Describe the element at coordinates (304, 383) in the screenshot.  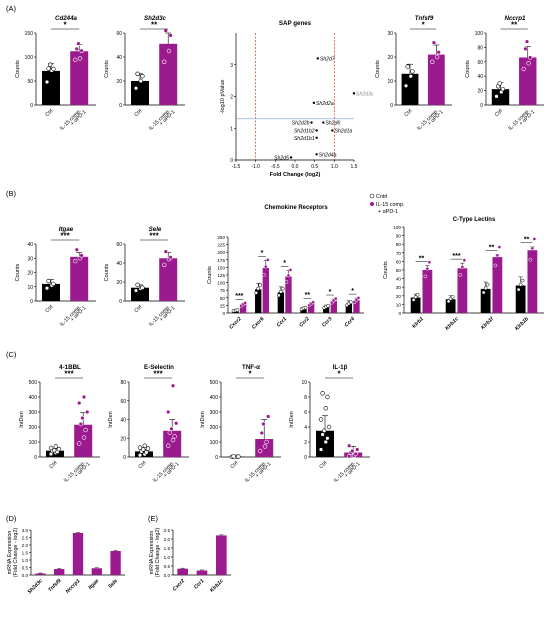
I see `c4-y-tick-label: 10` at that location.